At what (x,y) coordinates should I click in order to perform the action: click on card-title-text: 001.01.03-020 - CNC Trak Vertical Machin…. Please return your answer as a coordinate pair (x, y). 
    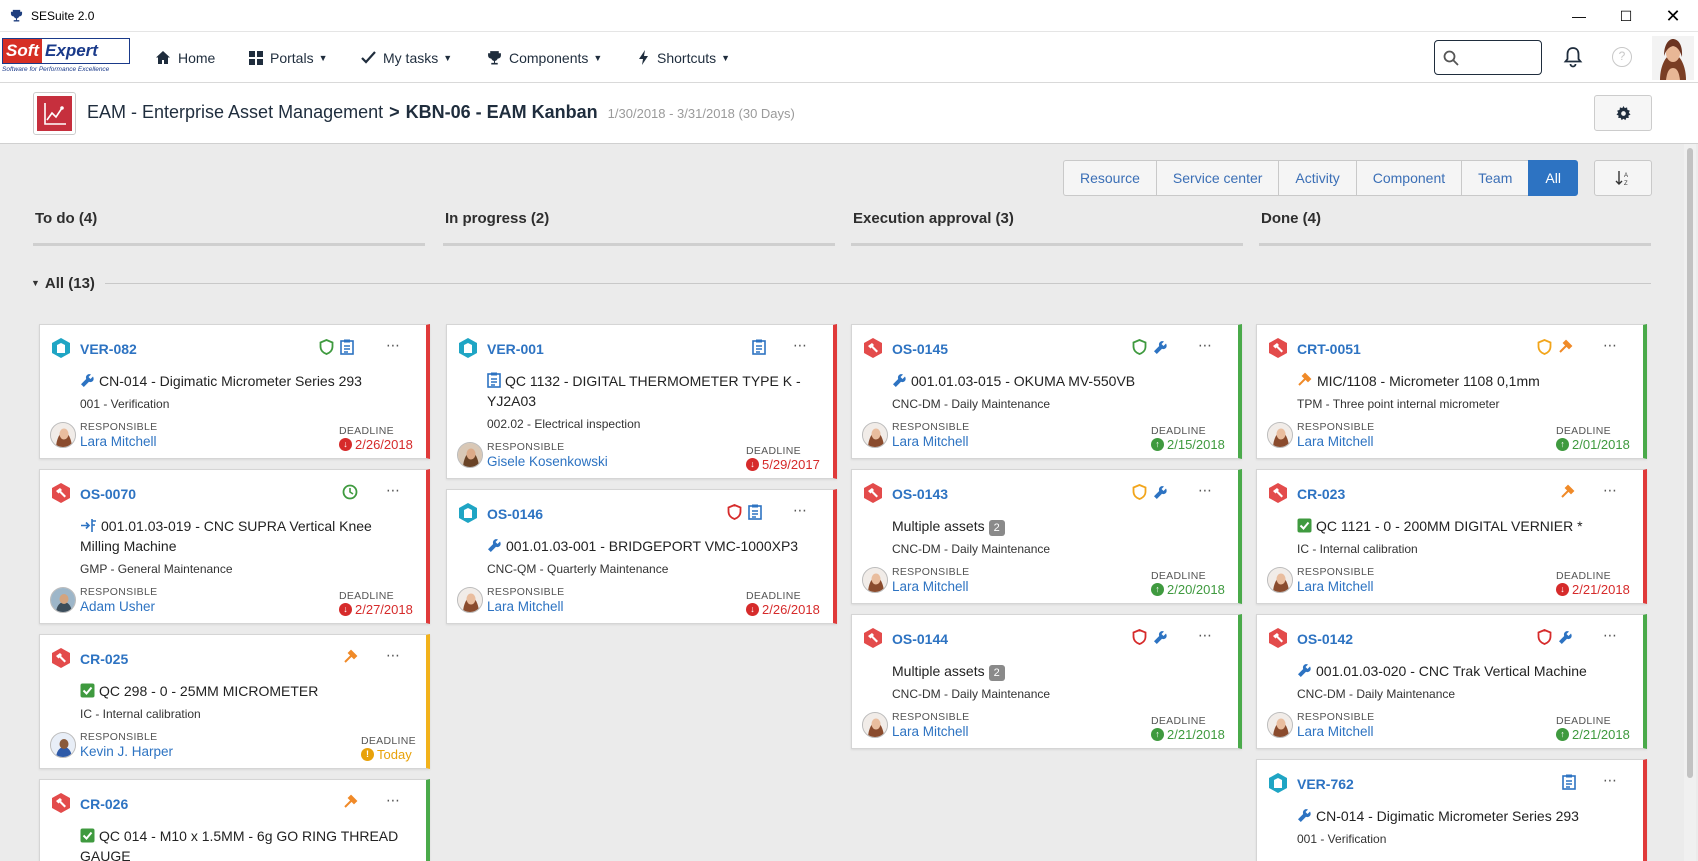
    Looking at the image, I should click on (1451, 671).